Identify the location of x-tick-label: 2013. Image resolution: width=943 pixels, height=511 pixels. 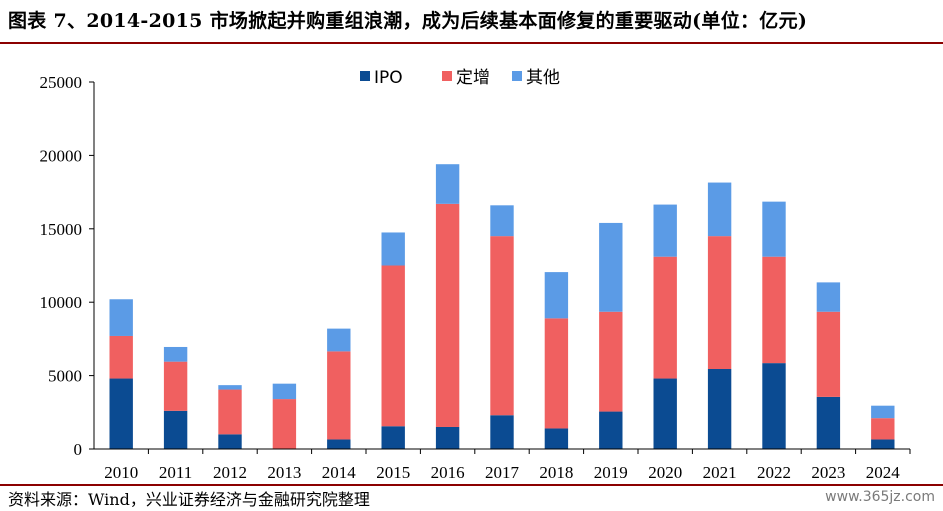
(284, 472).